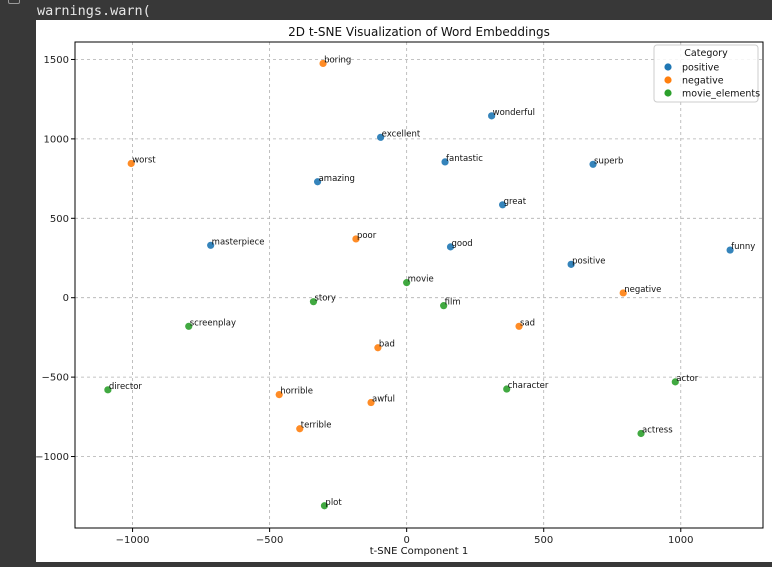 This screenshot has width=772, height=567. I want to click on point-label-actress: actress, so click(657, 431).